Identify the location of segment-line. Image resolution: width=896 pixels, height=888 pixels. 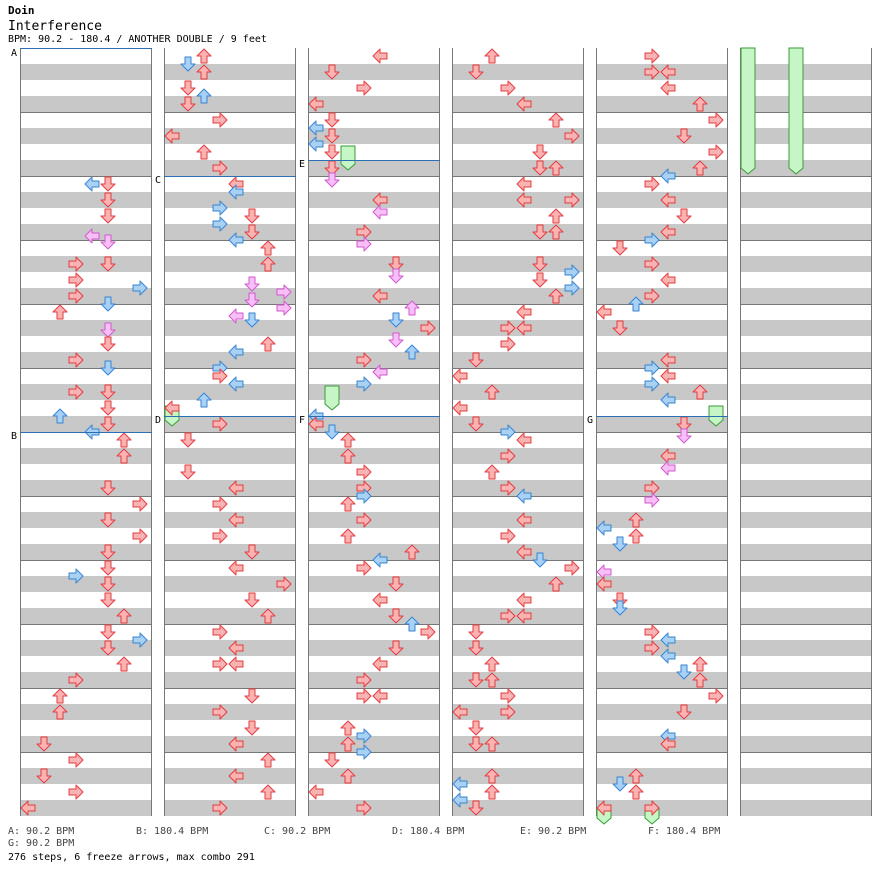
(374, 160).